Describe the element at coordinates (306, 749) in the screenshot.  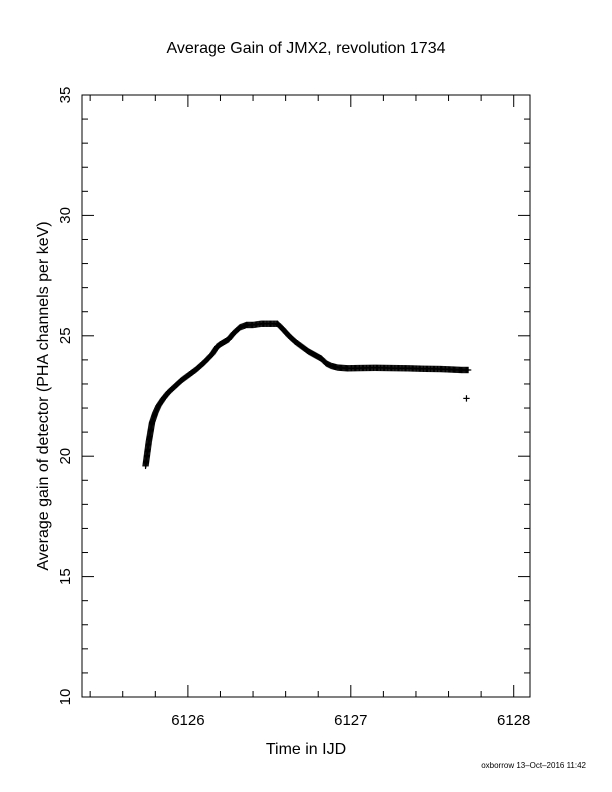
I see `x-axis-label: Time in IJD` at that location.